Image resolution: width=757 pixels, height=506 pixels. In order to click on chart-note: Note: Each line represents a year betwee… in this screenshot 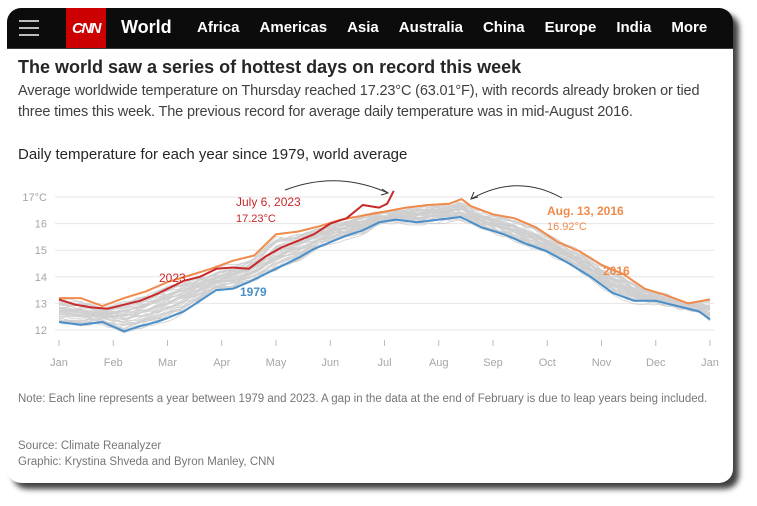, I will do `click(363, 399)`.